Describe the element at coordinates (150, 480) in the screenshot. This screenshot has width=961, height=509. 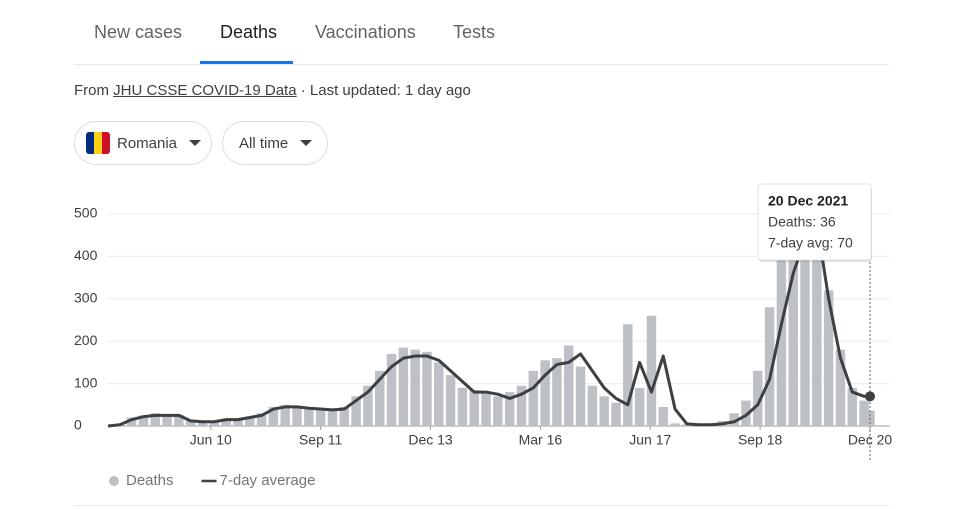
I see `legend-label: Deaths` at that location.